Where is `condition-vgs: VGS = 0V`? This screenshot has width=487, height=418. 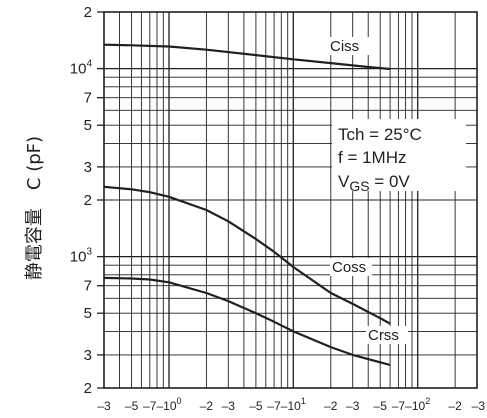 condition-vgs: VGS = 0V is located at coordinates (374, 183).